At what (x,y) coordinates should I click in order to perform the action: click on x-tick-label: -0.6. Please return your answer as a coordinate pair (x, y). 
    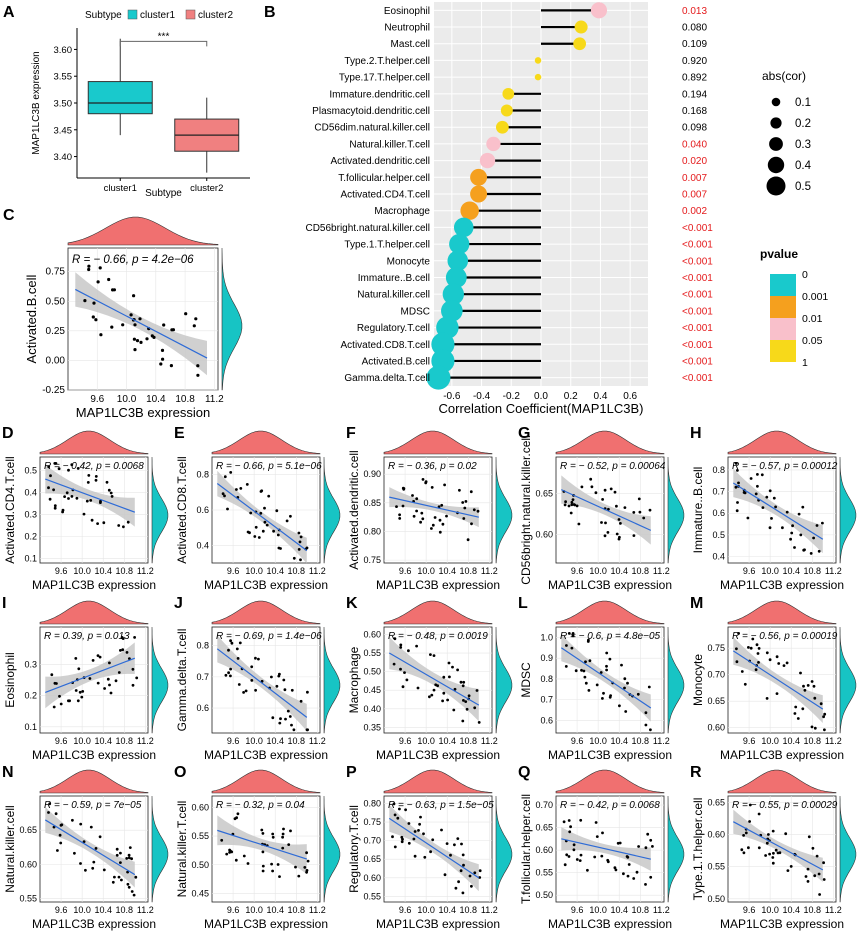
    Looking at the image, I should click on (452, 396).